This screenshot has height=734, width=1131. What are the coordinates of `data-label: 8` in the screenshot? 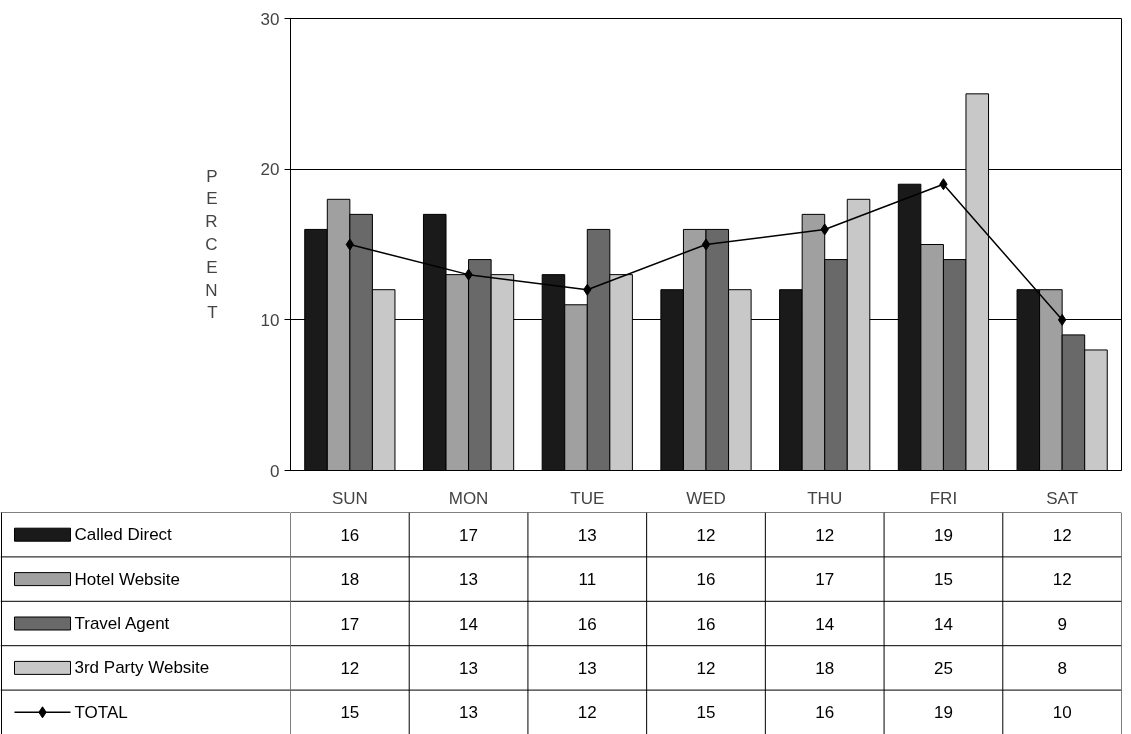 It's located at (1062, 668).